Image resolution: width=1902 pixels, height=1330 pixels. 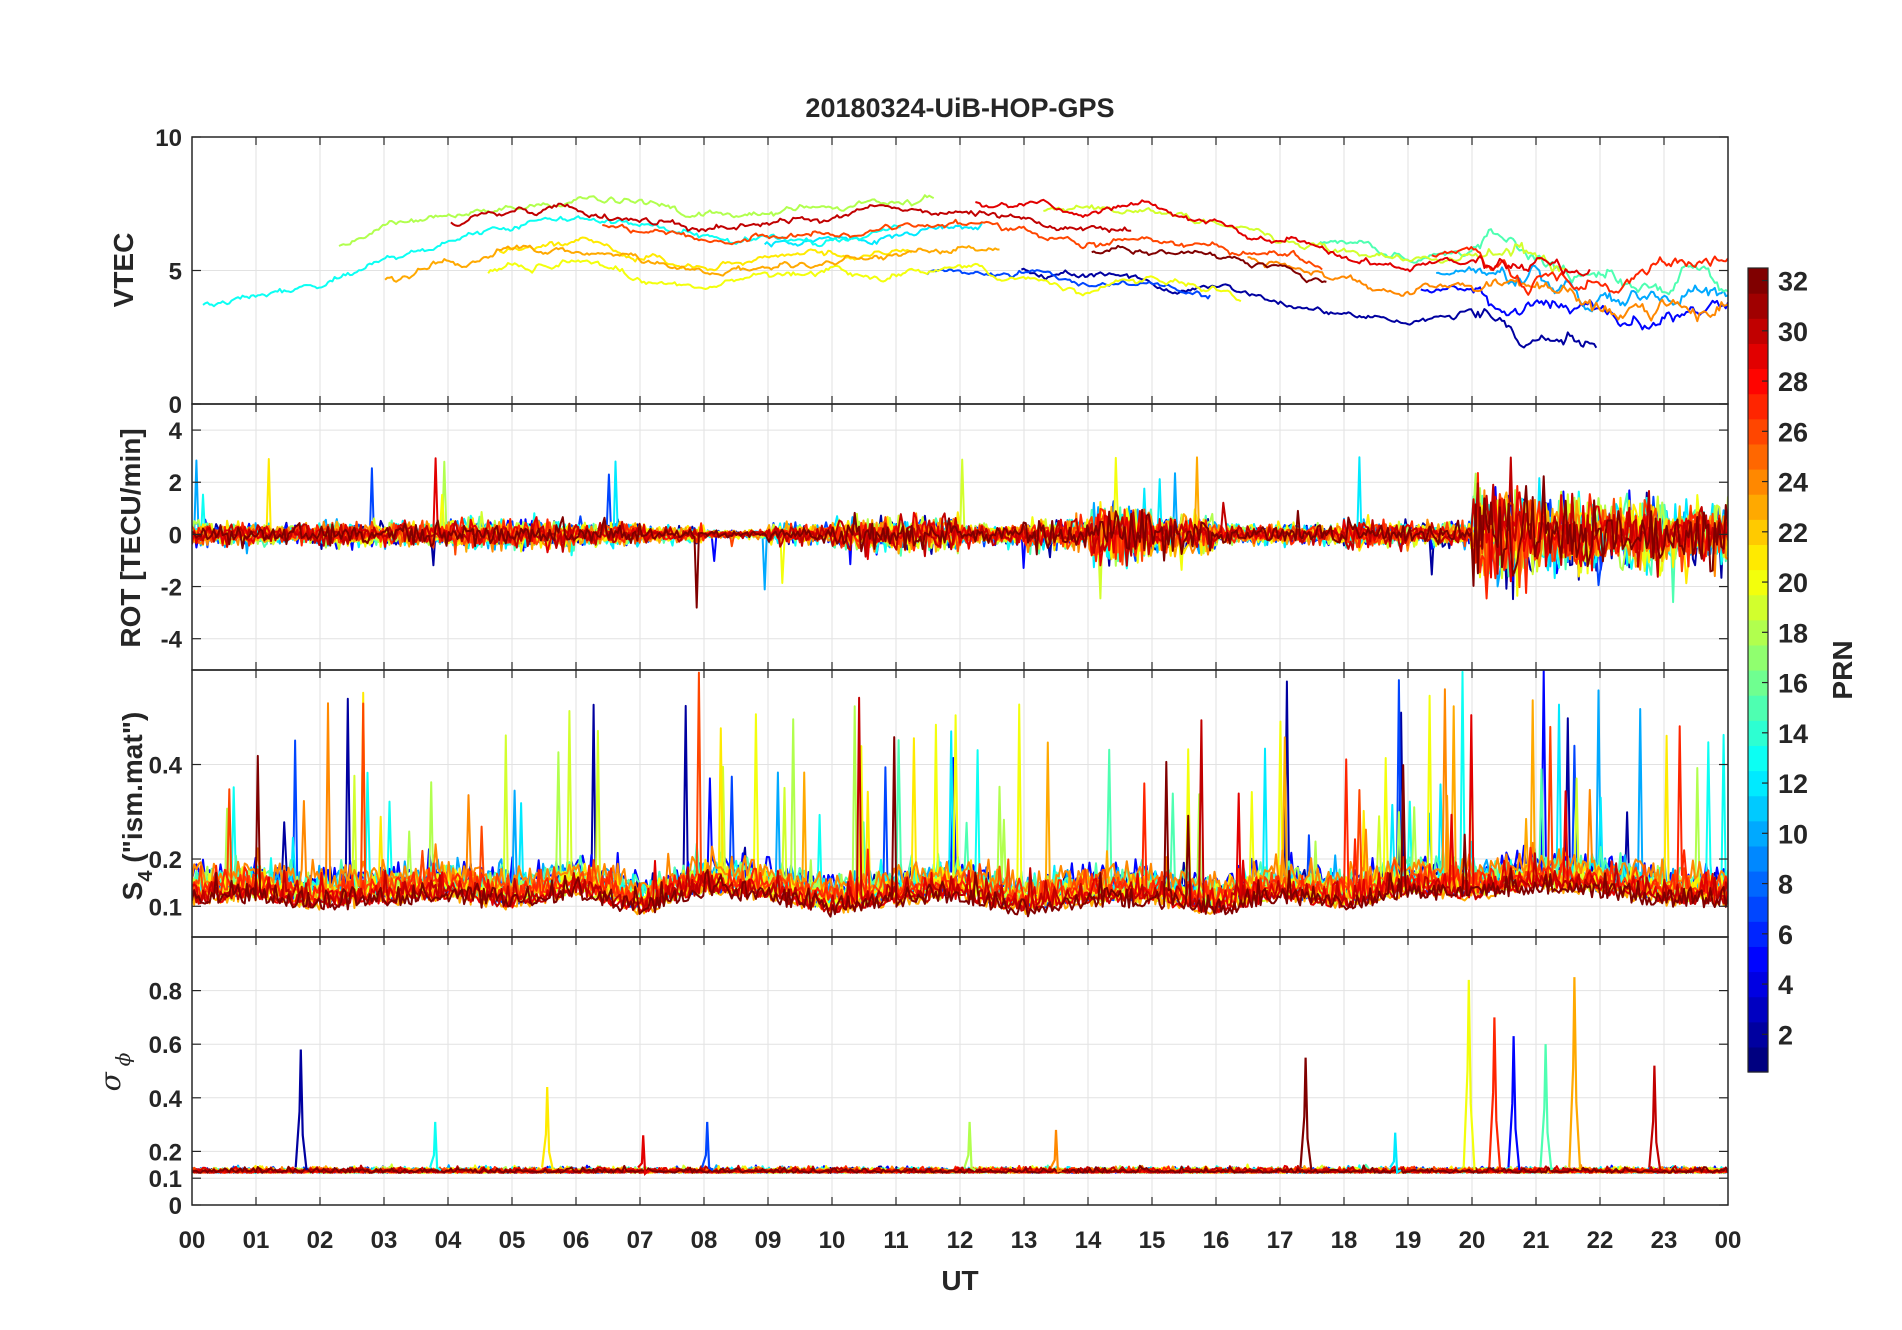 What do you see at coordinates (1793, 533) in the screenshot?
I see `colorbar-tick-label: 22` at bounding box center [1793, 533].